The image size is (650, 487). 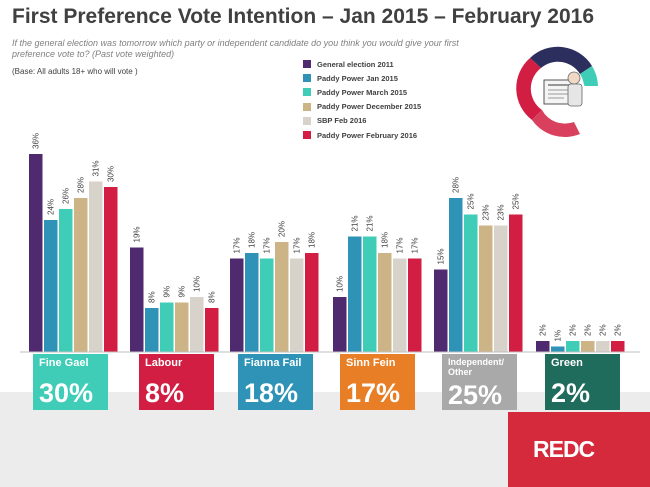 I want to click on legend-item: Paddy Power Jan 2015, so click(x=362, y=78).